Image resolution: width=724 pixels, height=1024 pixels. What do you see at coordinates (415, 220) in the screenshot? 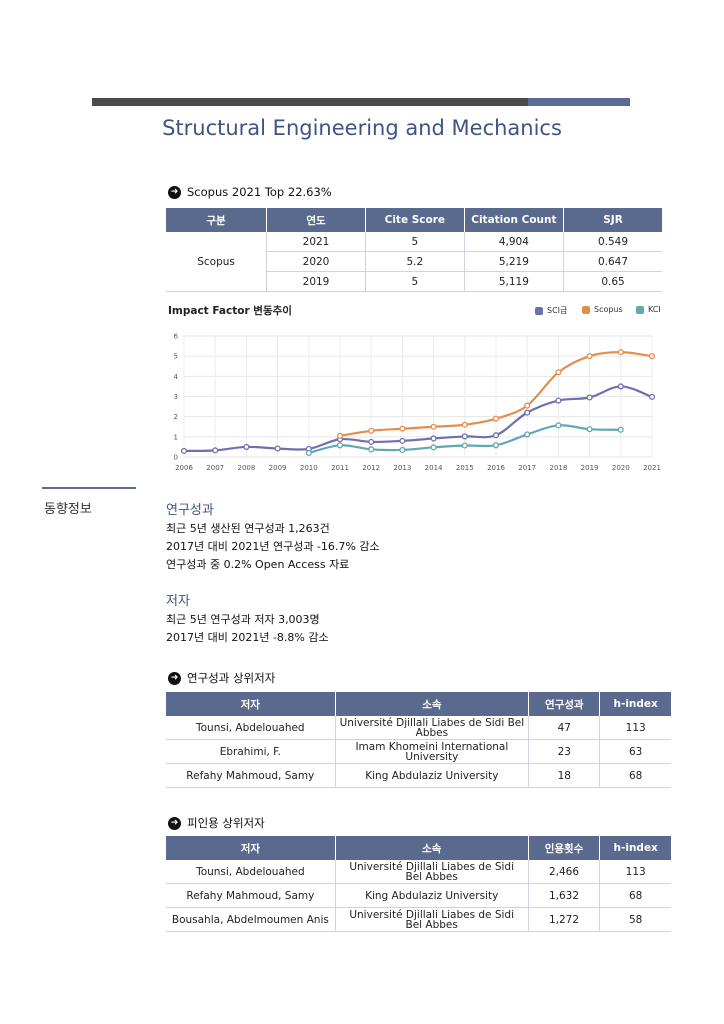
I see `col-header: Cite Score` at bounding box center [415, 220].